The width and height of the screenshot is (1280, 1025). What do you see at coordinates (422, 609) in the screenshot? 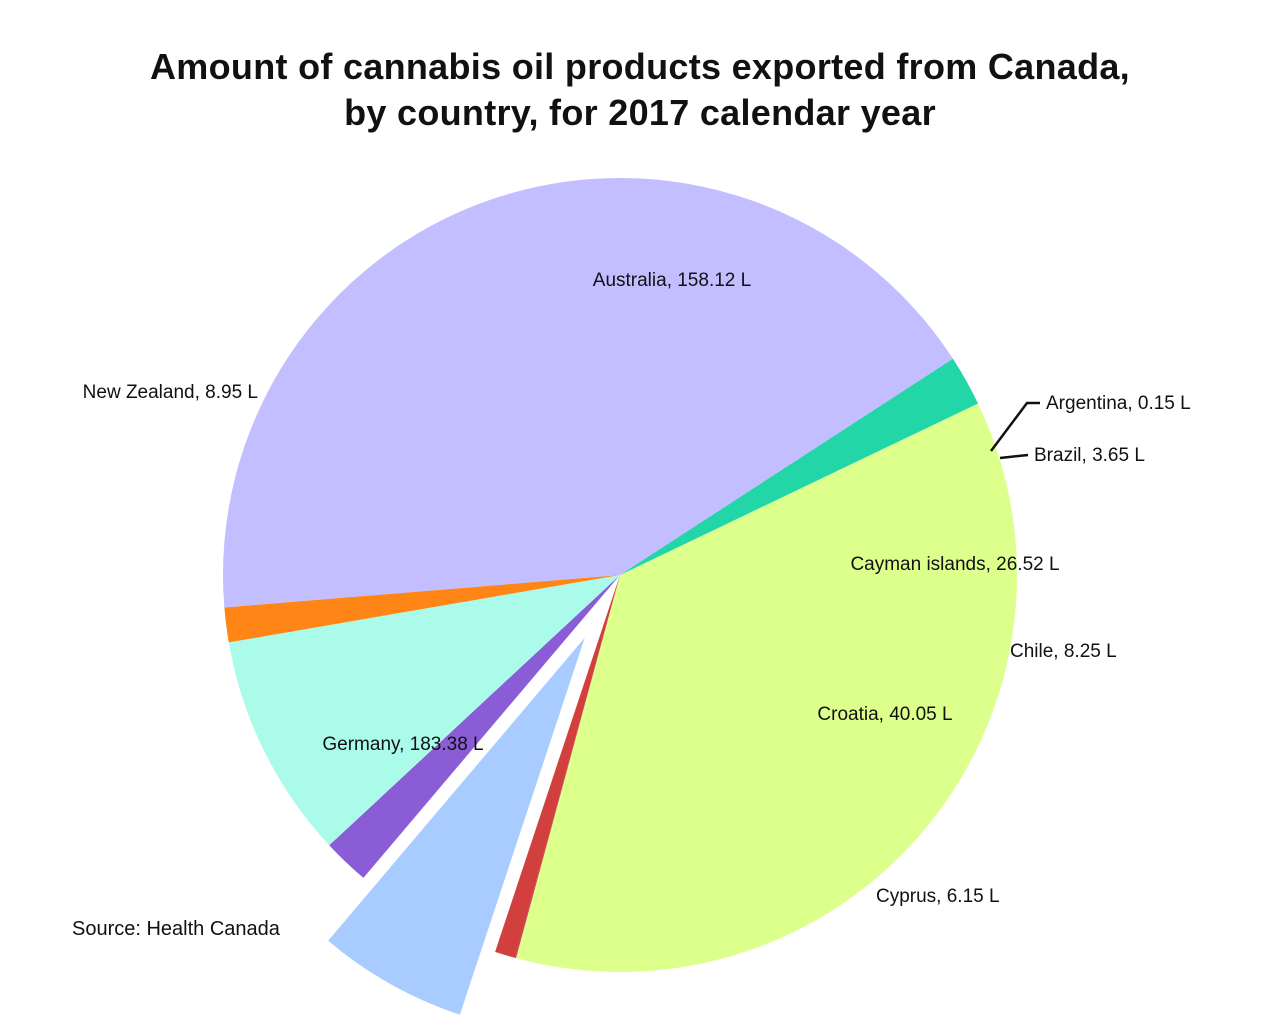
I see `pie-slice-cyprus` at bounding box center [422, 609].